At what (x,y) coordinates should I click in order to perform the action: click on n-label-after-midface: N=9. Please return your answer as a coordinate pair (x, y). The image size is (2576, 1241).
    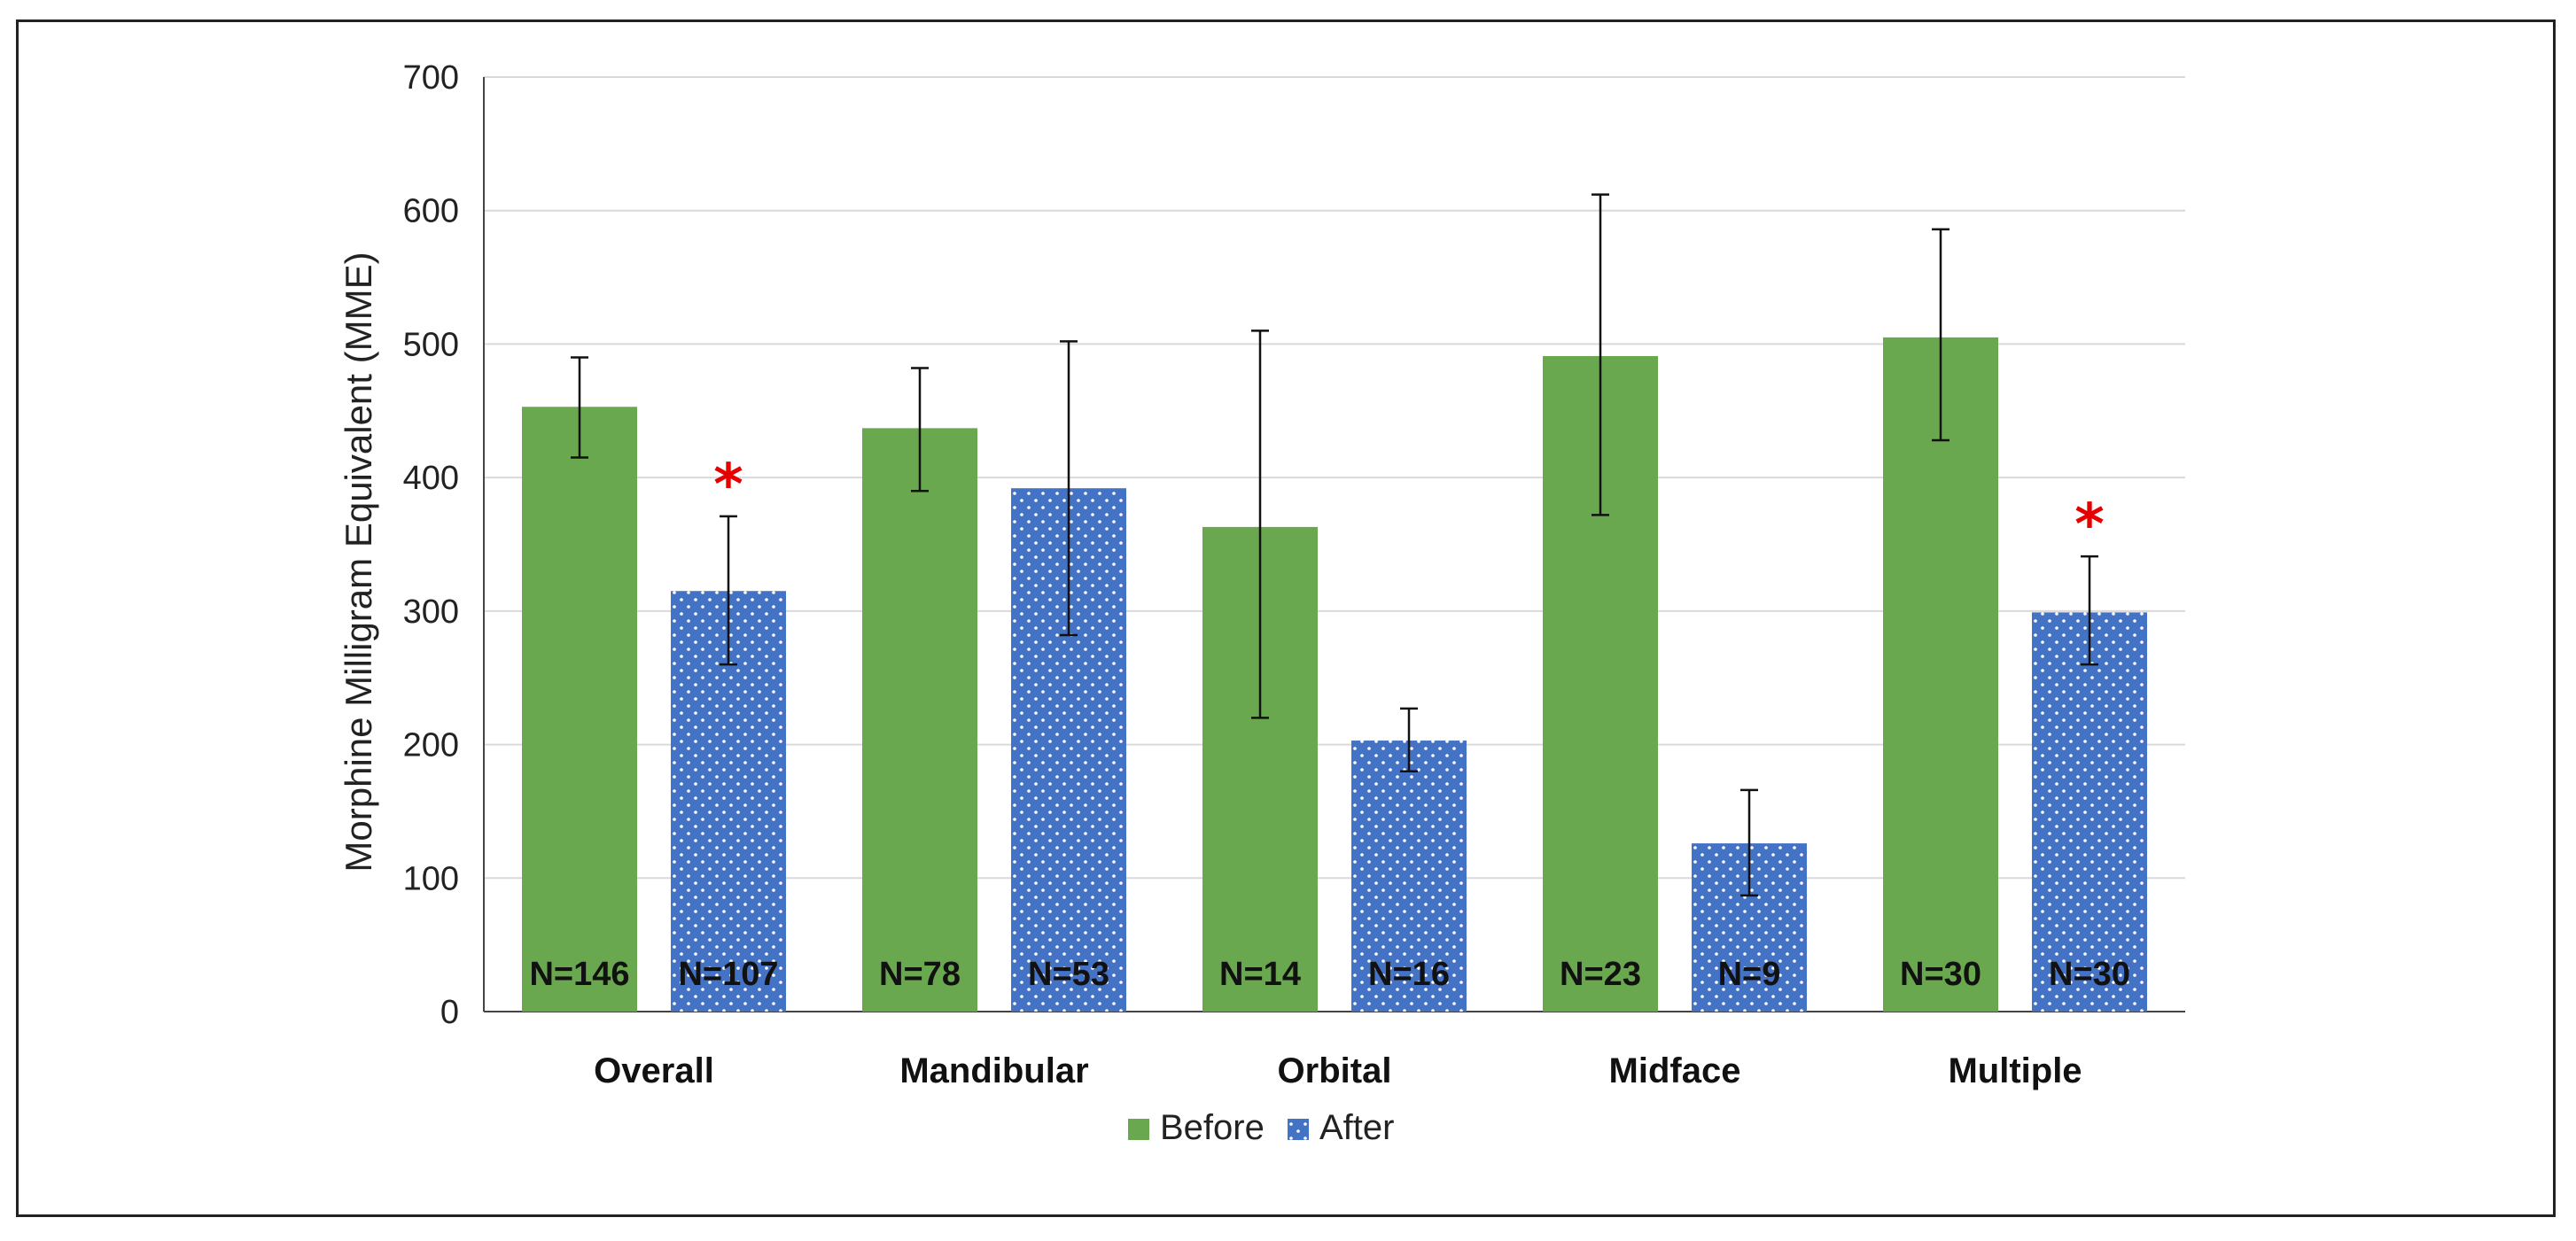
    Looking at the image, I should click on (1750, 974).